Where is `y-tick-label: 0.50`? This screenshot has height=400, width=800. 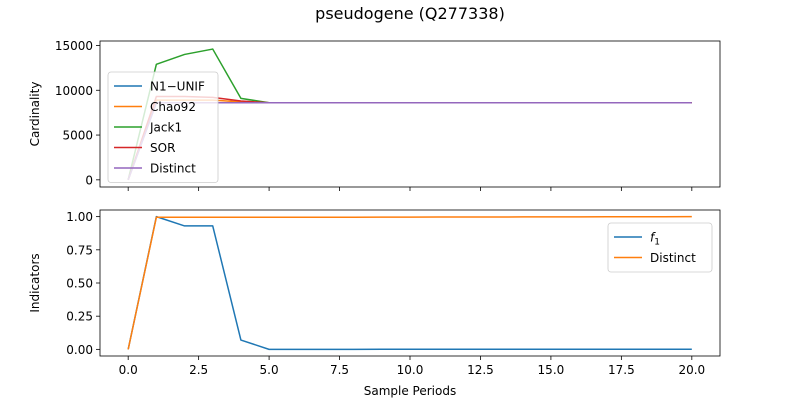
y-tick-label: 0.50 is located at coordinates (79, 284).